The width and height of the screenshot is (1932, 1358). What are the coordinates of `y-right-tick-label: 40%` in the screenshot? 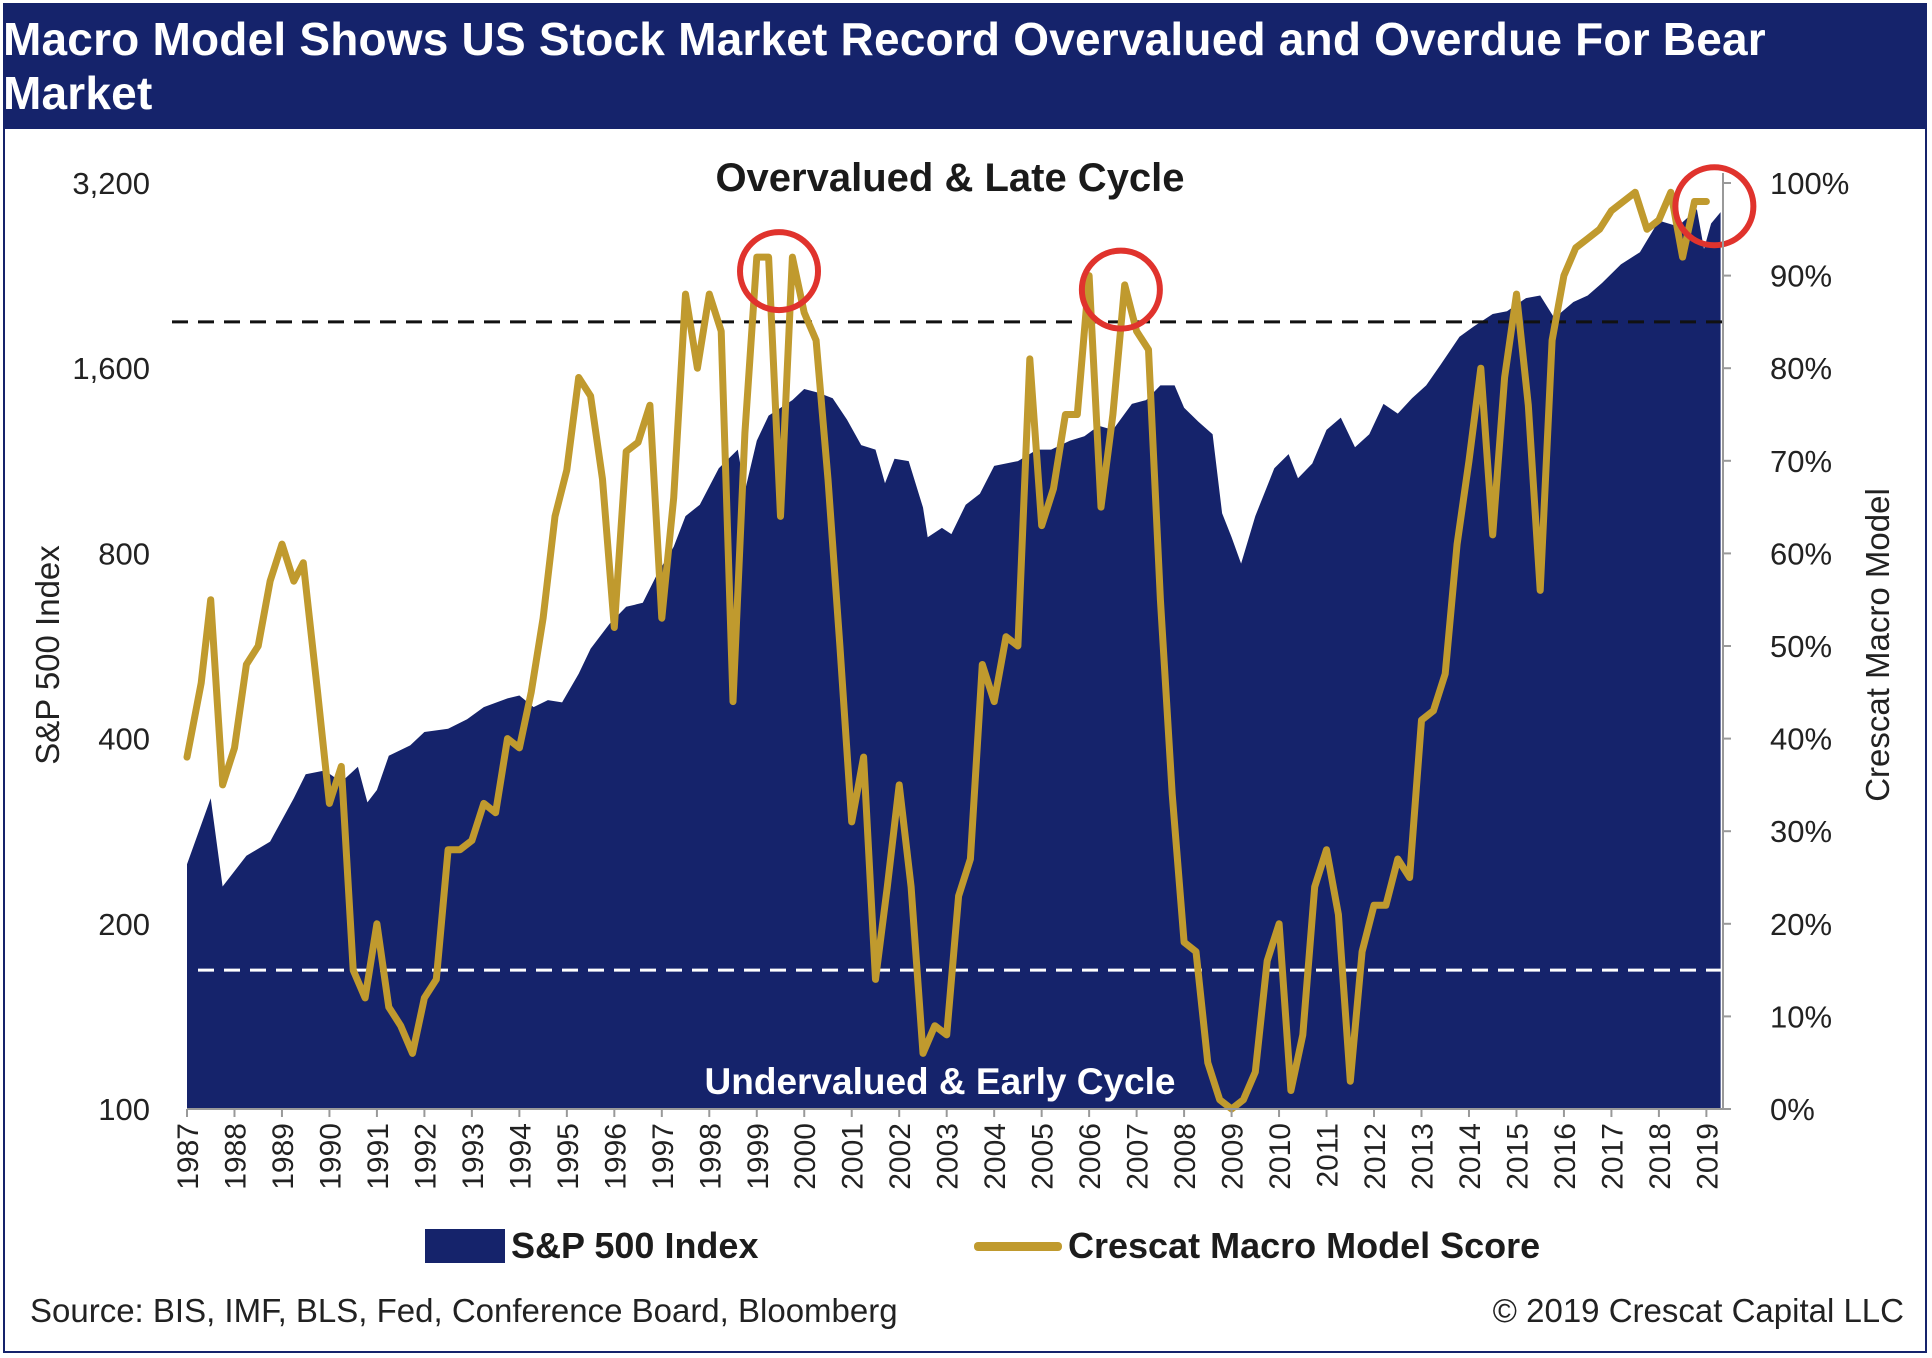 It's located at (1801, 739).